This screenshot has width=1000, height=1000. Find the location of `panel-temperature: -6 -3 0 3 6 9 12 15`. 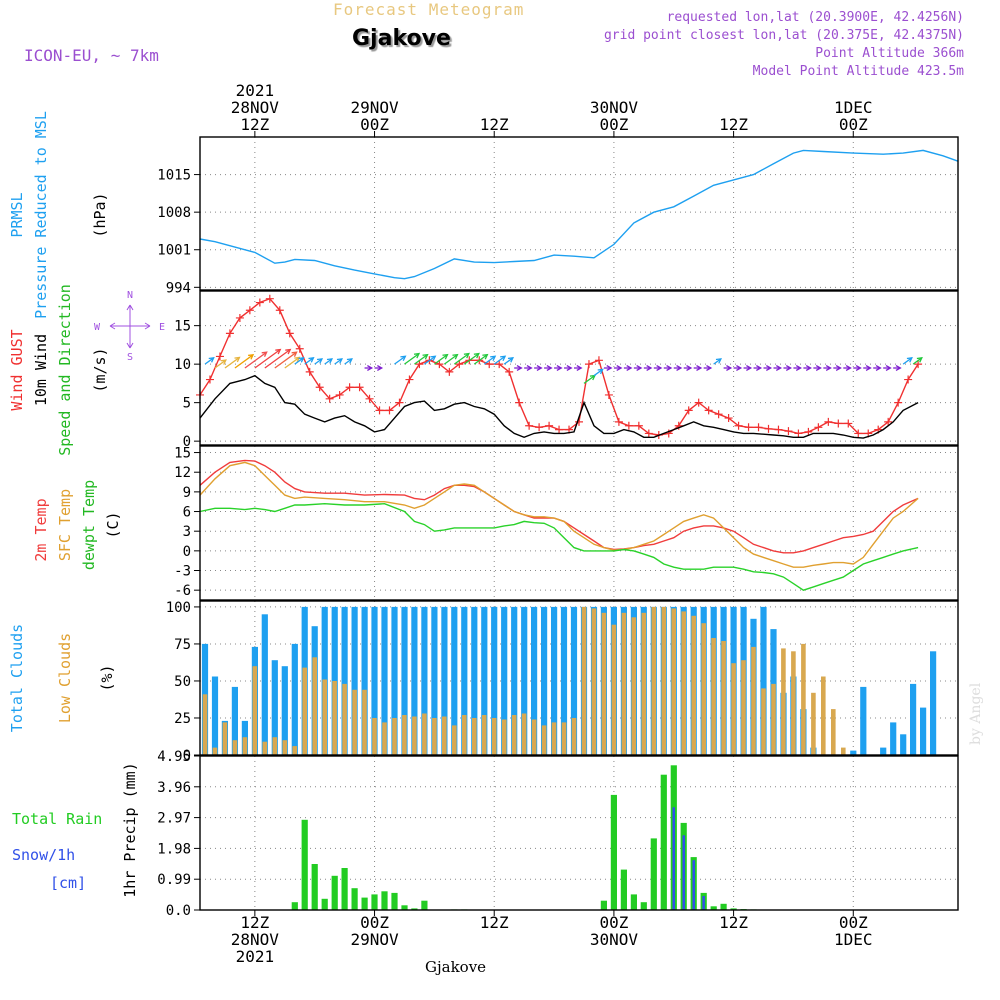

panel-temperature: -6 -3 0 3 6 9 12 15 is located at coordinates (566, 523).